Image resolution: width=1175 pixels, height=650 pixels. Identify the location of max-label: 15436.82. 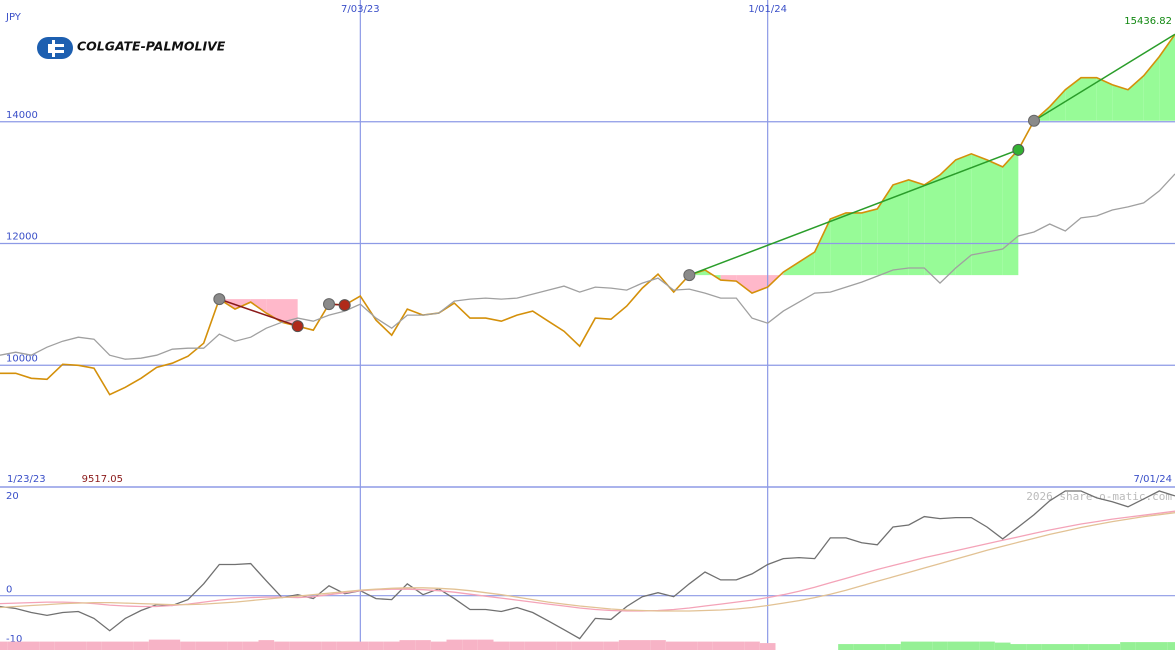
(1148, 21).